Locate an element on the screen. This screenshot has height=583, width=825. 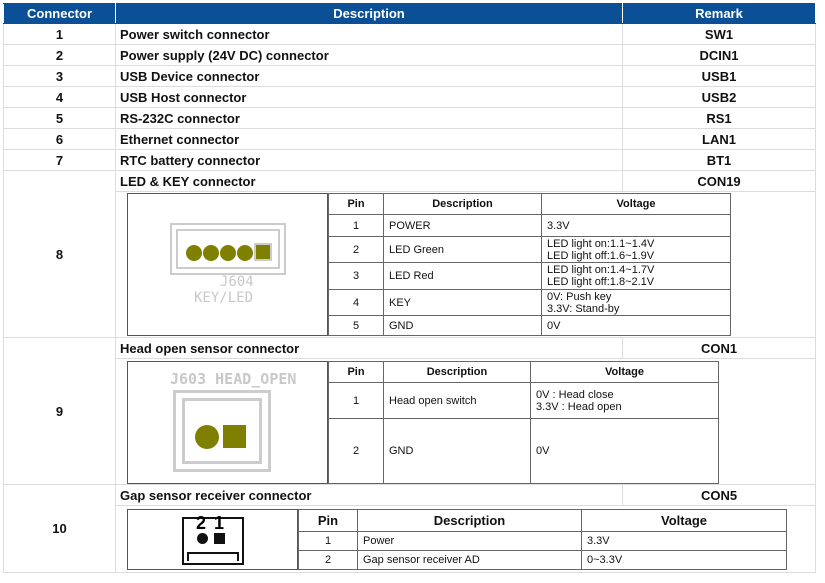
table-row: 2 Power supply (24V DC) connector DCIN1 is located at coordinates (409, 55).